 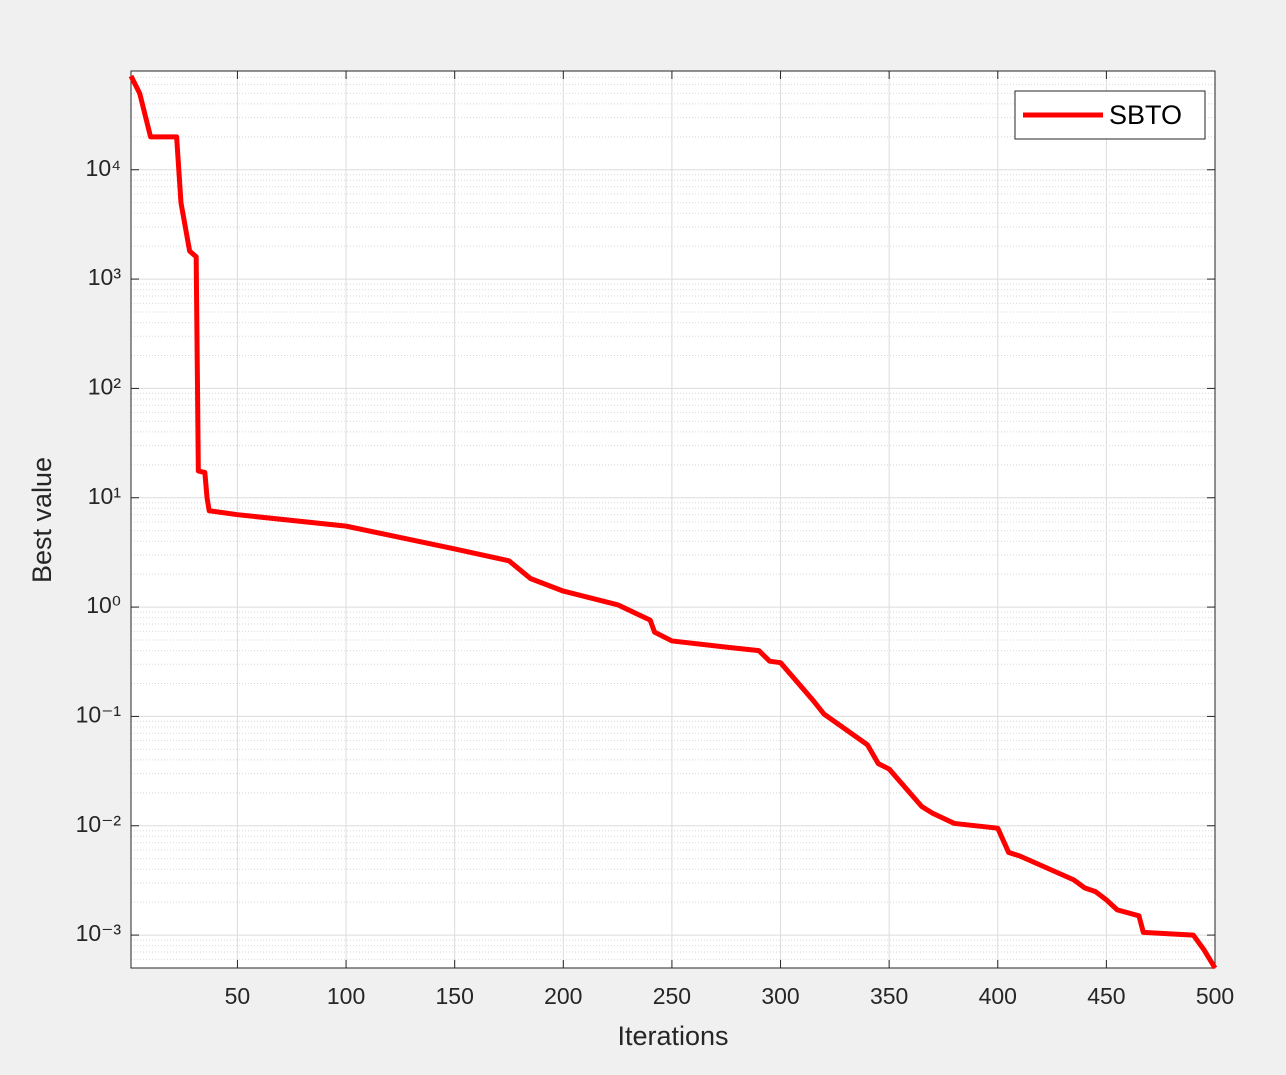 What do you see at coordinates (1145, 115) in the screenshot?
I see `legend-label: SBTO` at bounding box center [1145, 115].